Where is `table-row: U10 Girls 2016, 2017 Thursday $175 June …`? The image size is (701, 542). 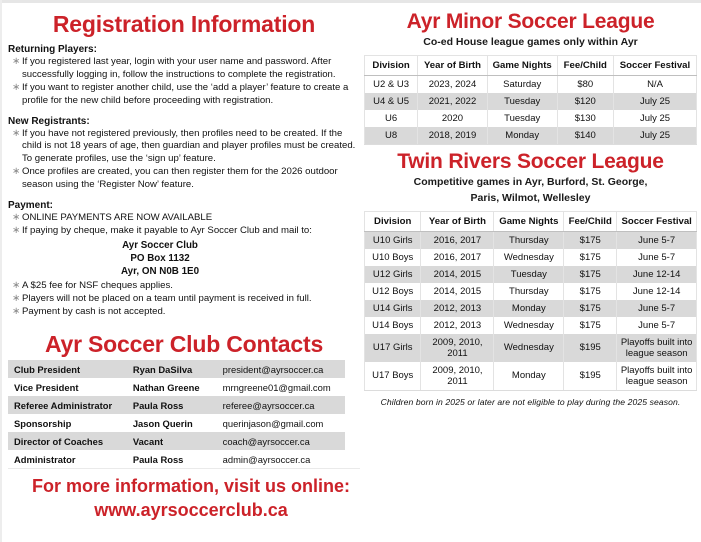
table-row: U10 Girls 2016, 2017 Thursday $175 June … is located at coordinates (530, 240).